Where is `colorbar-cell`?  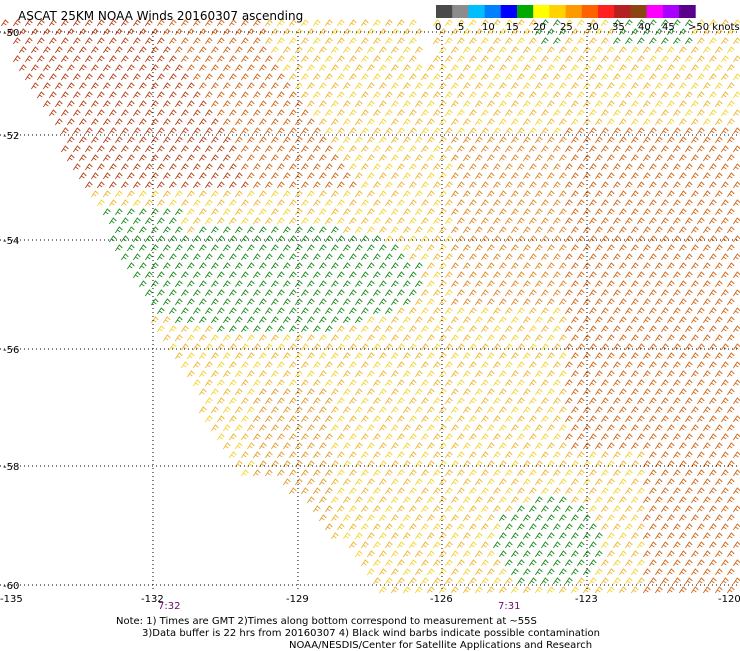
colorbar-cell is located at coordinates (541, 11).